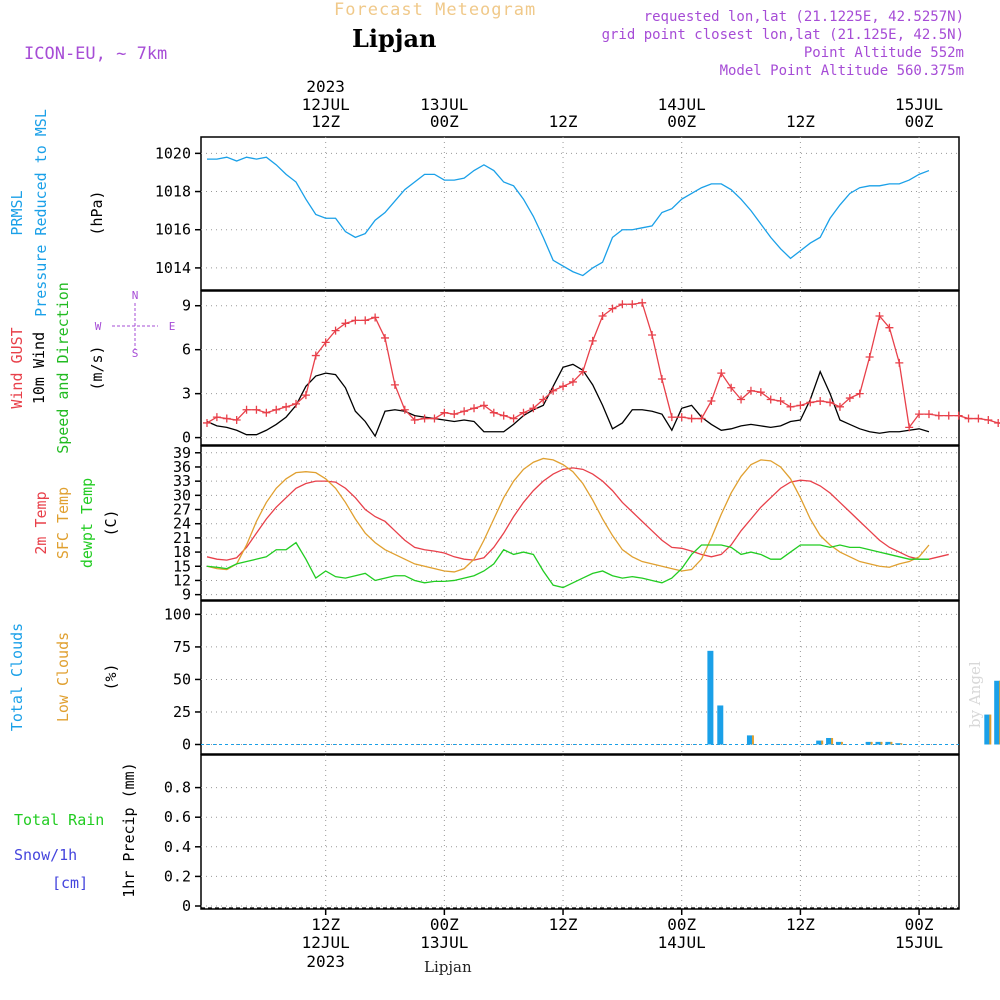 Image resolution: width=1000 pixels, height=1000 pixels. I want to click on axis-title-total-clouds: Total Clouds, so click(17, 677).